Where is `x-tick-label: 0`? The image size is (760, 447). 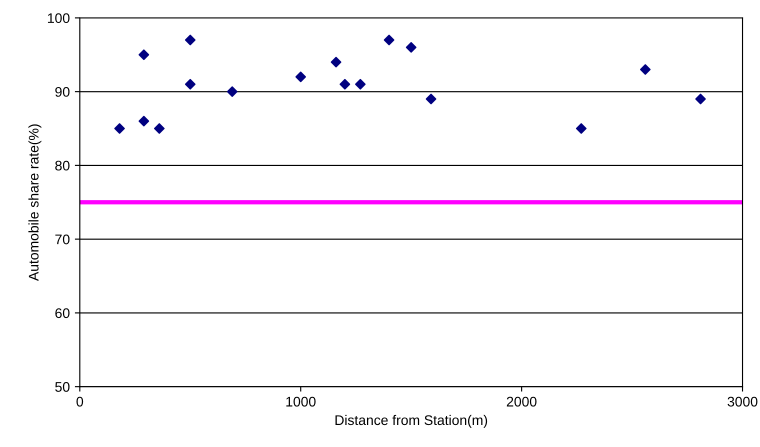
x-tick-label: 0 is located at coordinates (80, 401).